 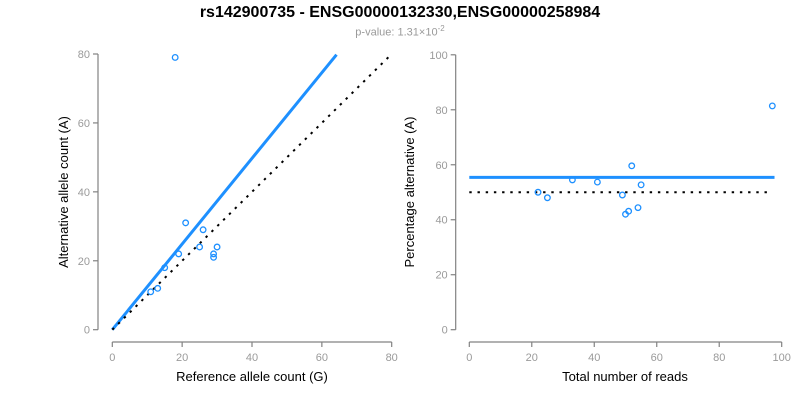 What do you see at coordinates (63, 192) in the screenshot?
I see `y-axis-title: Alternative allele count (A)` at bounding box center [63, 192].